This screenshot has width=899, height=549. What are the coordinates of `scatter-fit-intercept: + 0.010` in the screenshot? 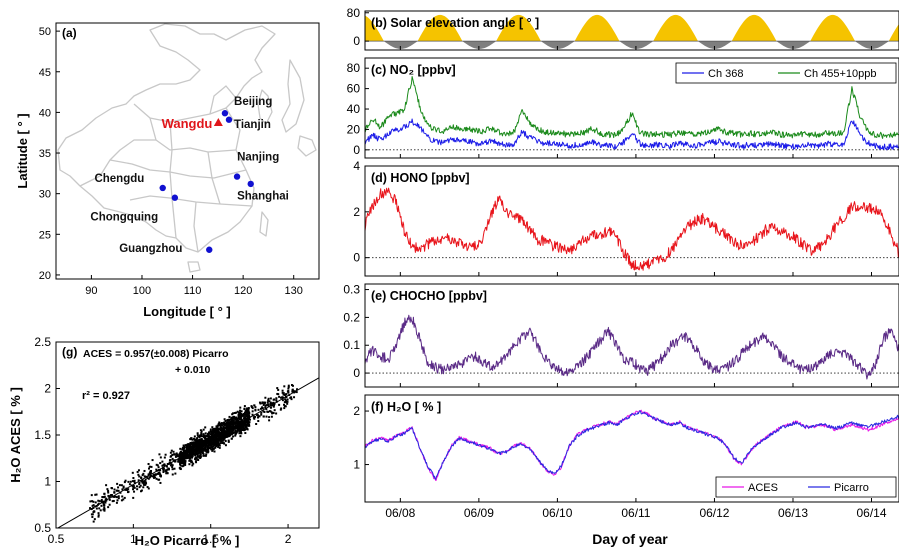 It's located at (192, 370).